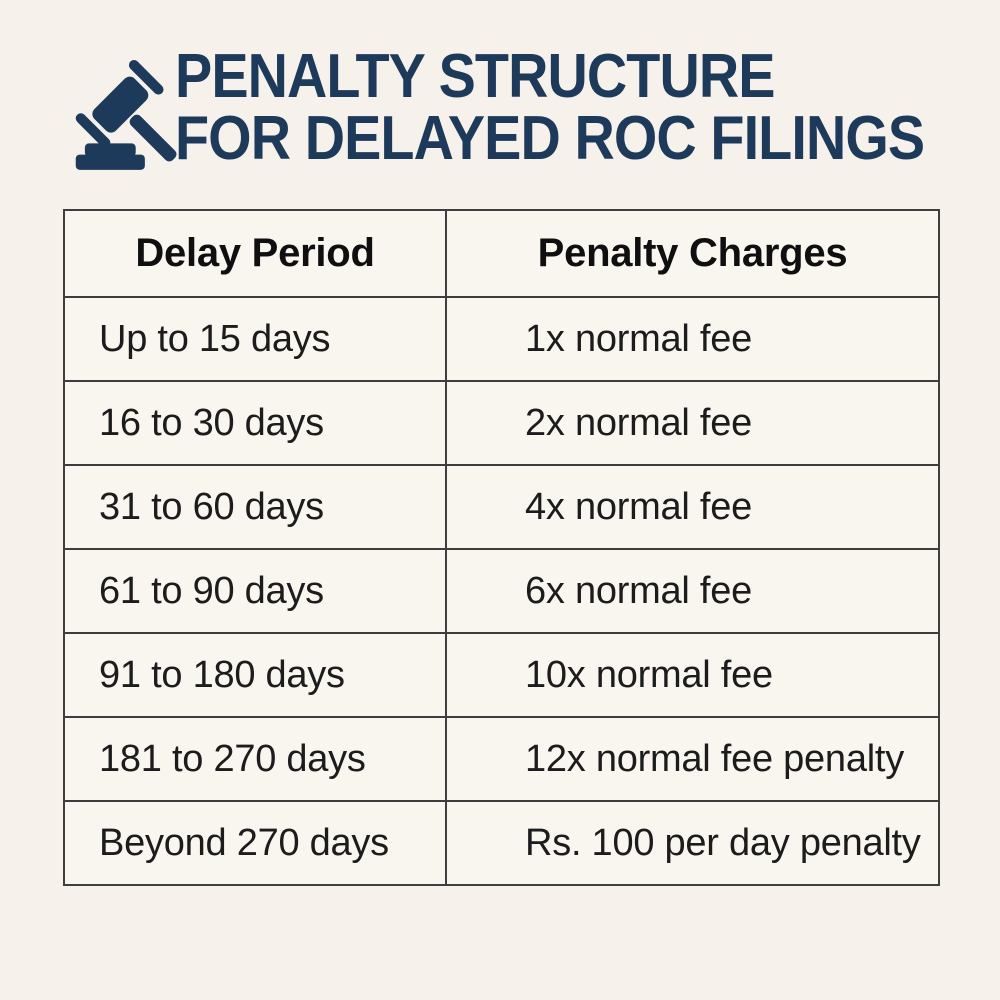 Image resolution: width=1000 pixels, height=1000 pixels. I want to click on table-row: 16 to 30 days 2x normal fee, so click(501, 423).